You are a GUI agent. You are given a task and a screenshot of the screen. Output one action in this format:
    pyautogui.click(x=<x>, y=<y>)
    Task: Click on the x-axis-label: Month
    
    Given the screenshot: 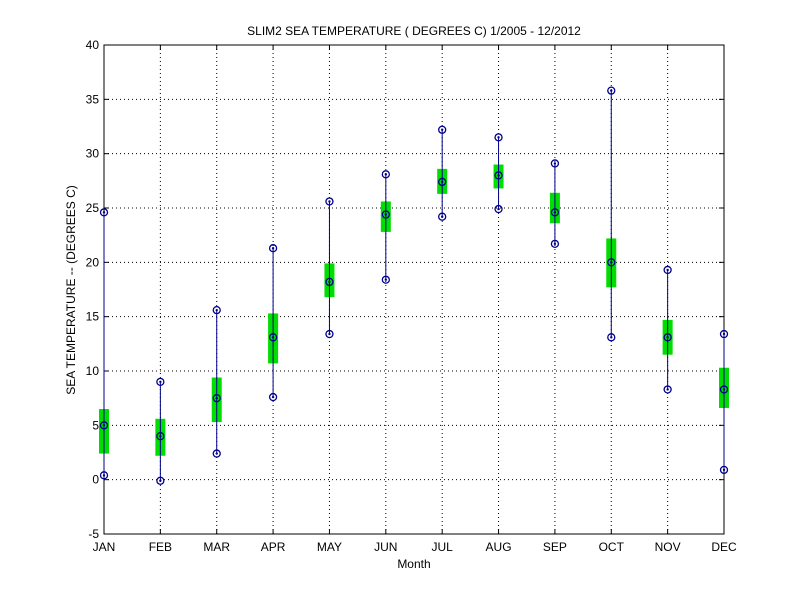 What is the action you would take?
    pyautogui.click(x=413, y=564)
    